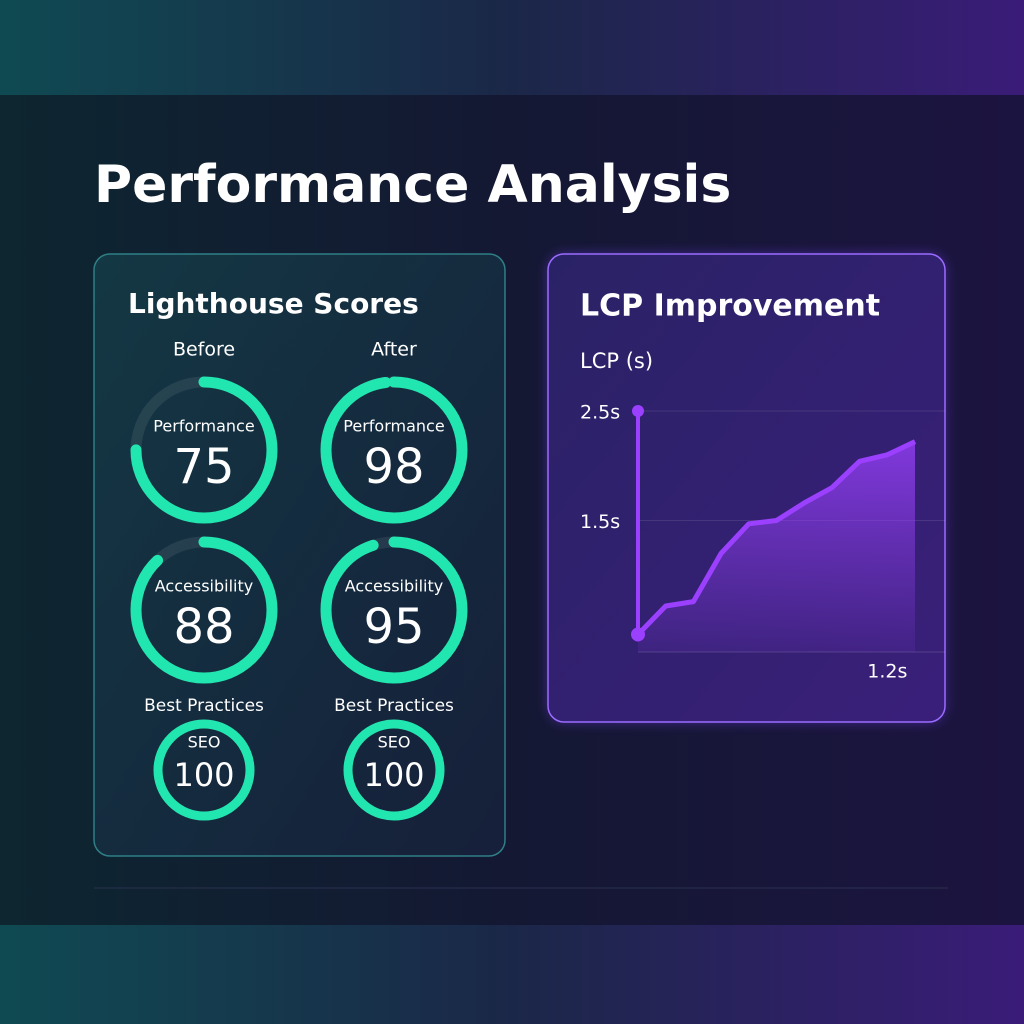 The image size is (1024, 1024). What do you see at coordinates (203, 627) in the screenshot?
I see `gauge-value: 88` at bounding box center [203, 627].